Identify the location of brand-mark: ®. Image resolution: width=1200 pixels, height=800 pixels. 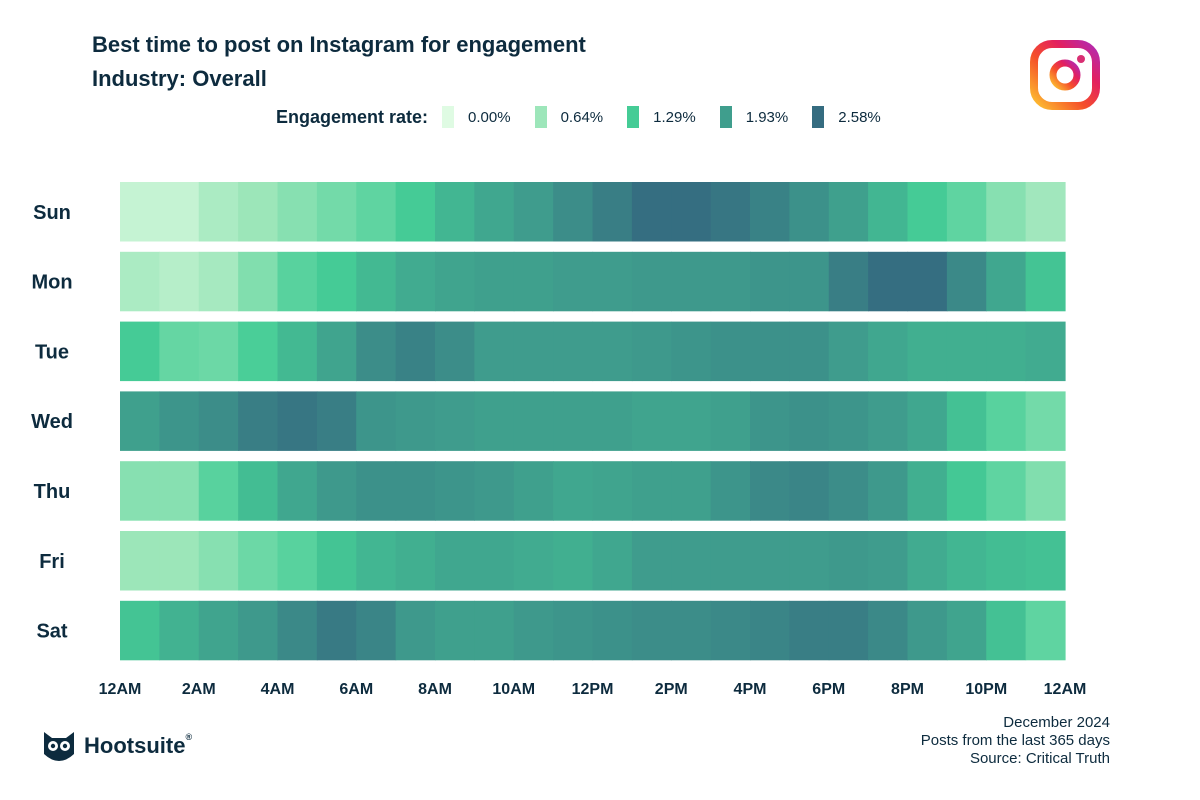
(189, 737).